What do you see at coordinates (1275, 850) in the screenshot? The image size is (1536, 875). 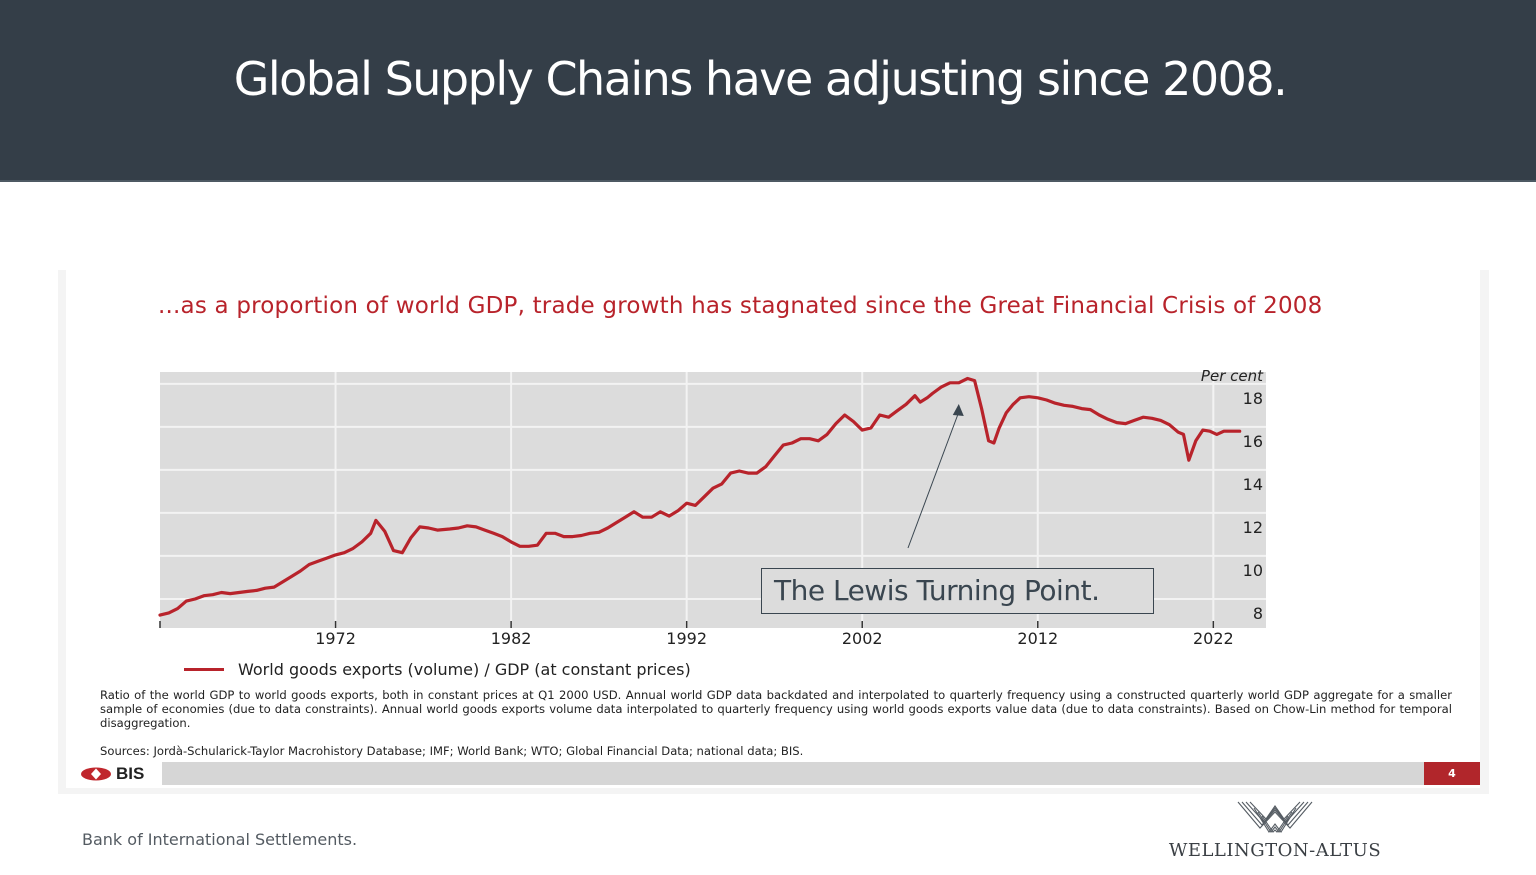 I see `brand-name: WELLINGTON-ALTUS` at bounding box center [1275, 850].